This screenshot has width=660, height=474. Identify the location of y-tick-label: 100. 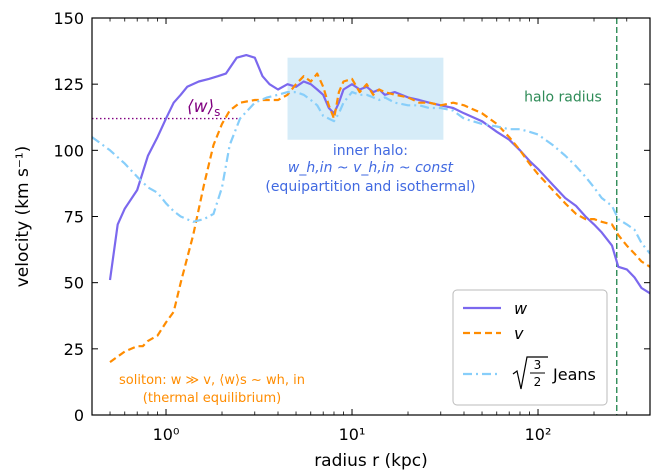
(68, 150).